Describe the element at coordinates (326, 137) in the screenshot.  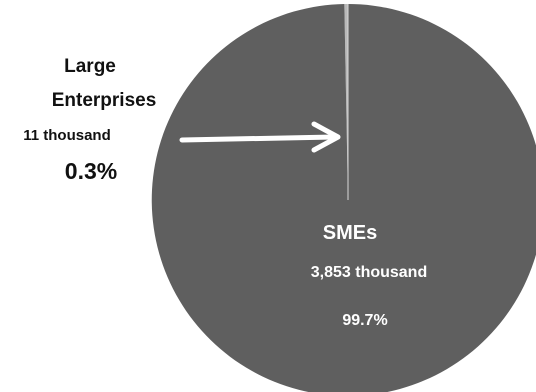
I see `arrow-head` at that location.